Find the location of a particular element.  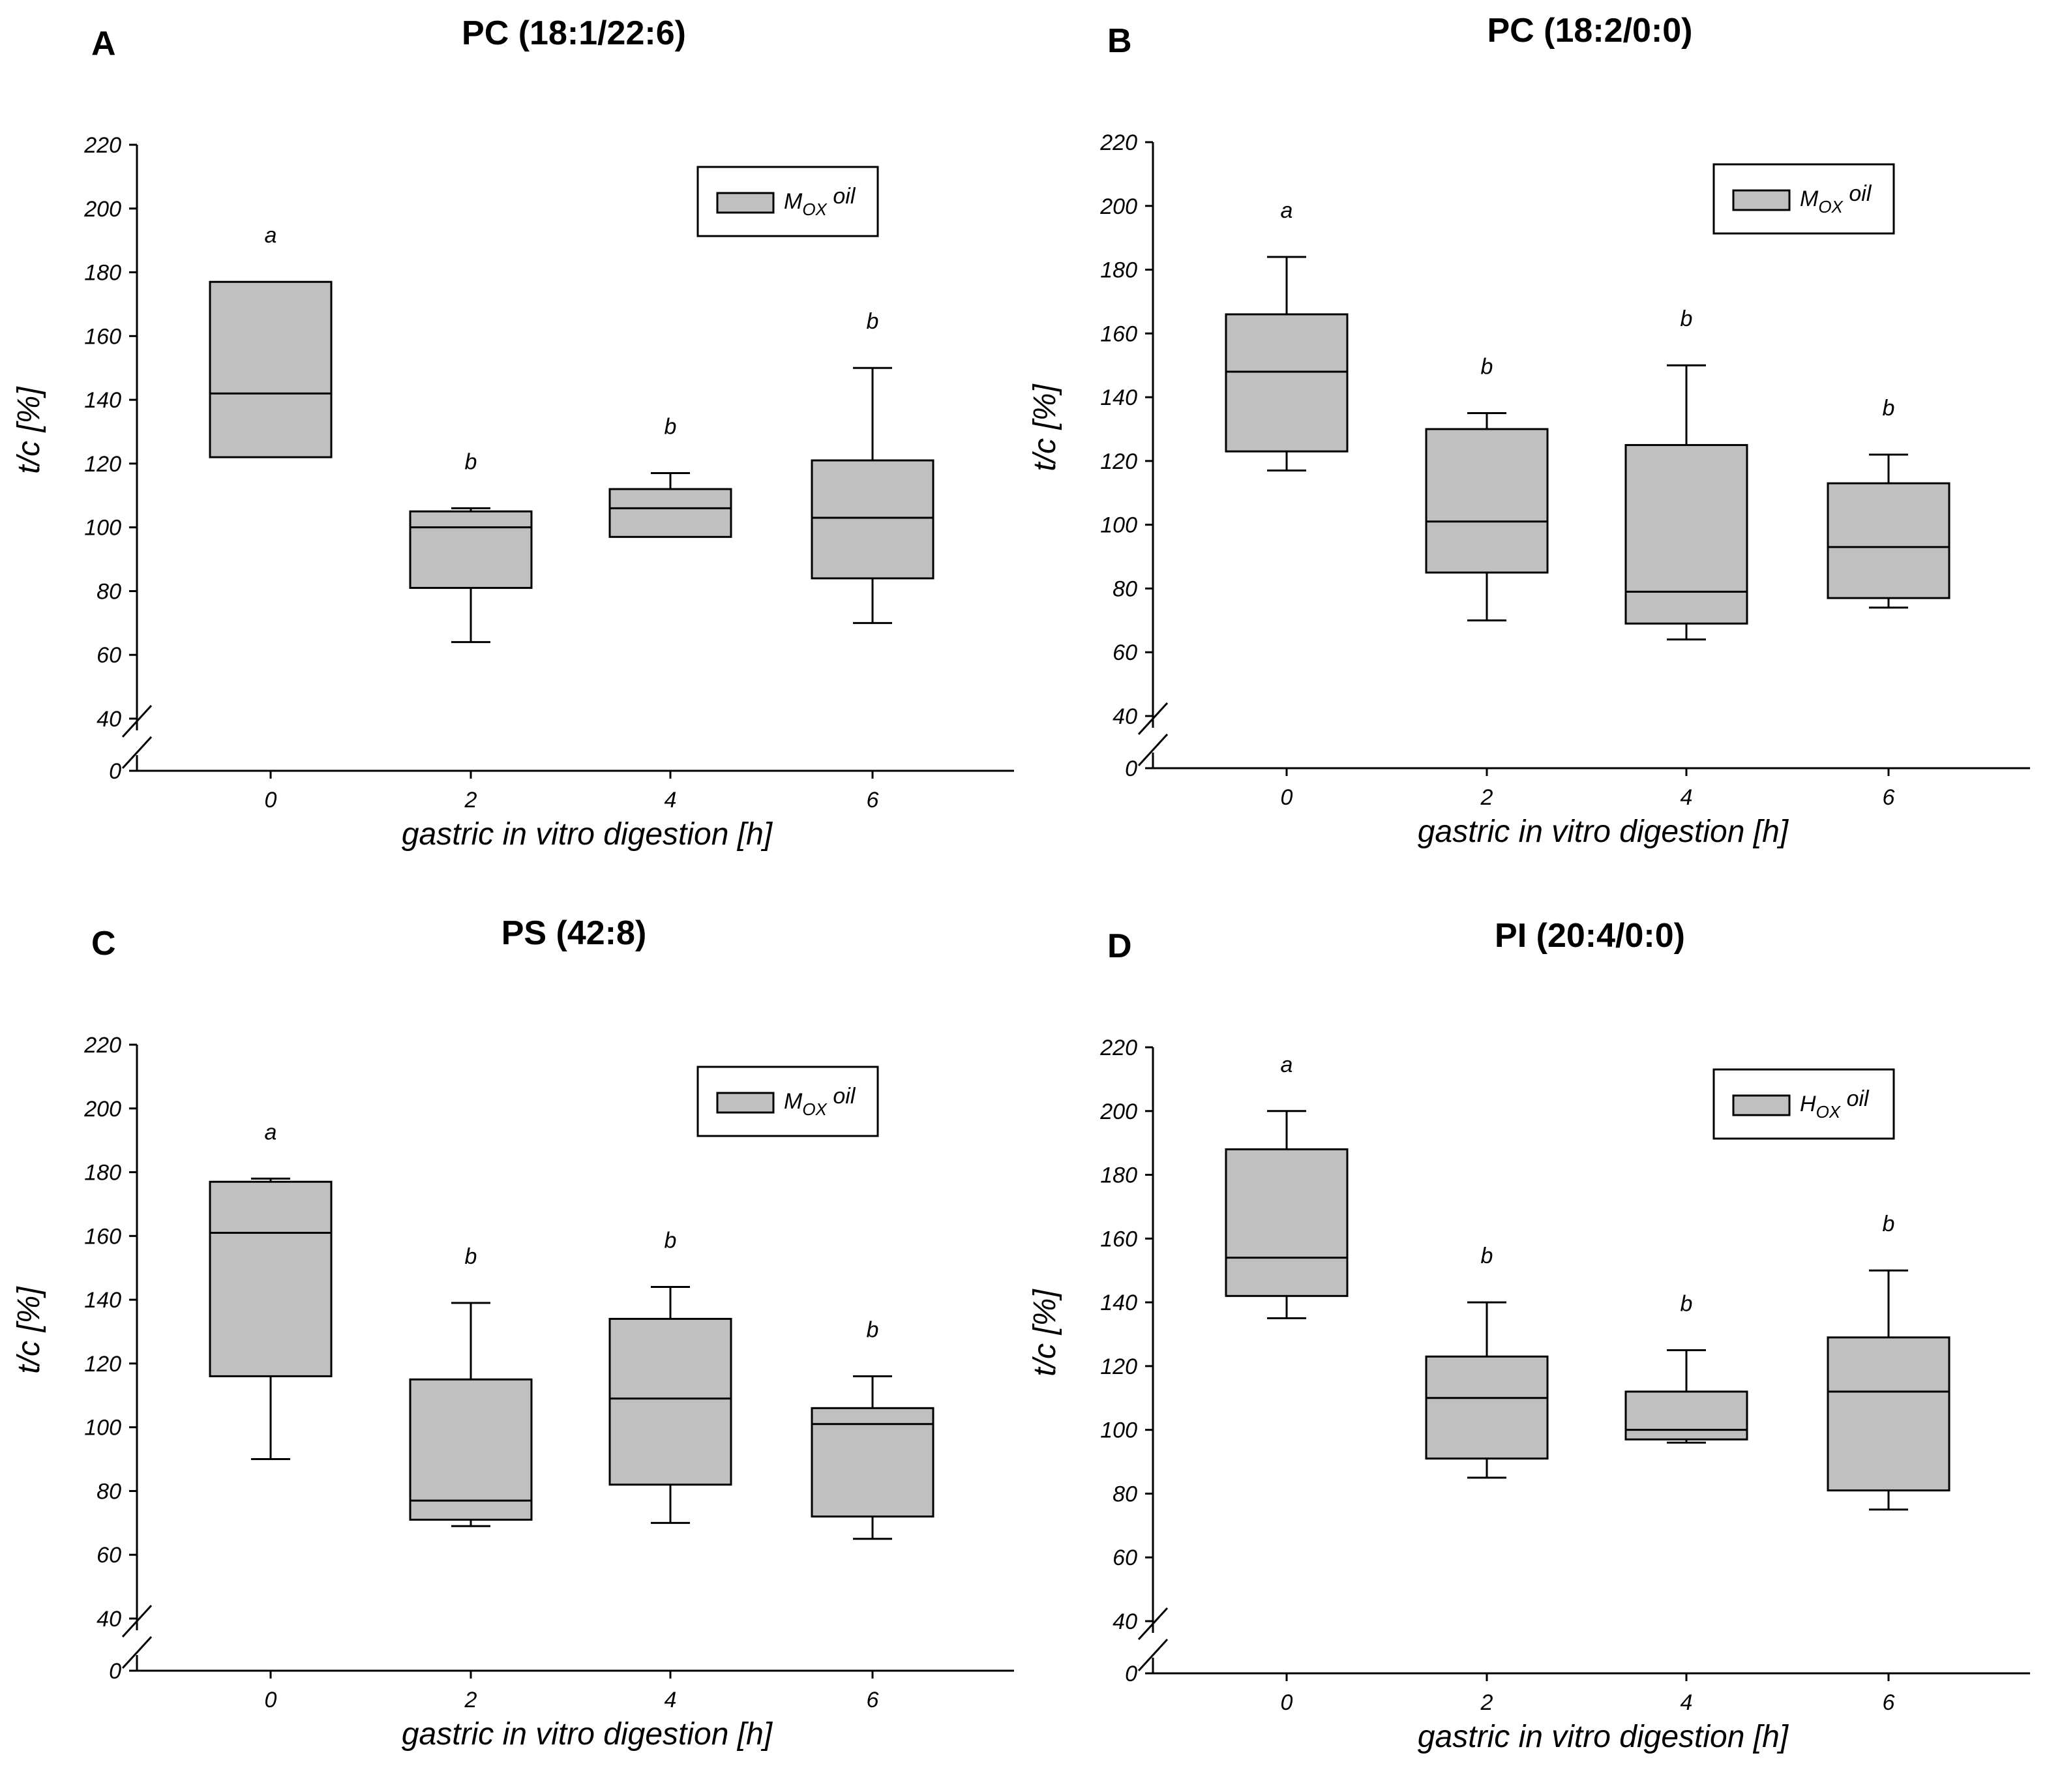

chart-title: PC (18:1/22:6) is located at coordinates (574, 33).